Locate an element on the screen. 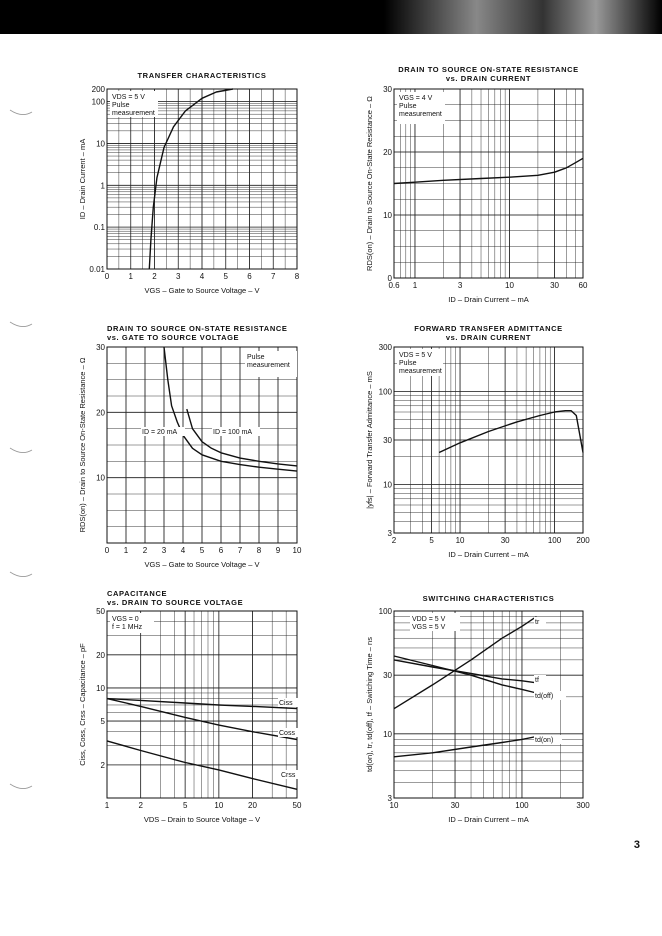 The width and height of the screenshot is (662, 936). binder-marks is located at coordinates (21, 449).